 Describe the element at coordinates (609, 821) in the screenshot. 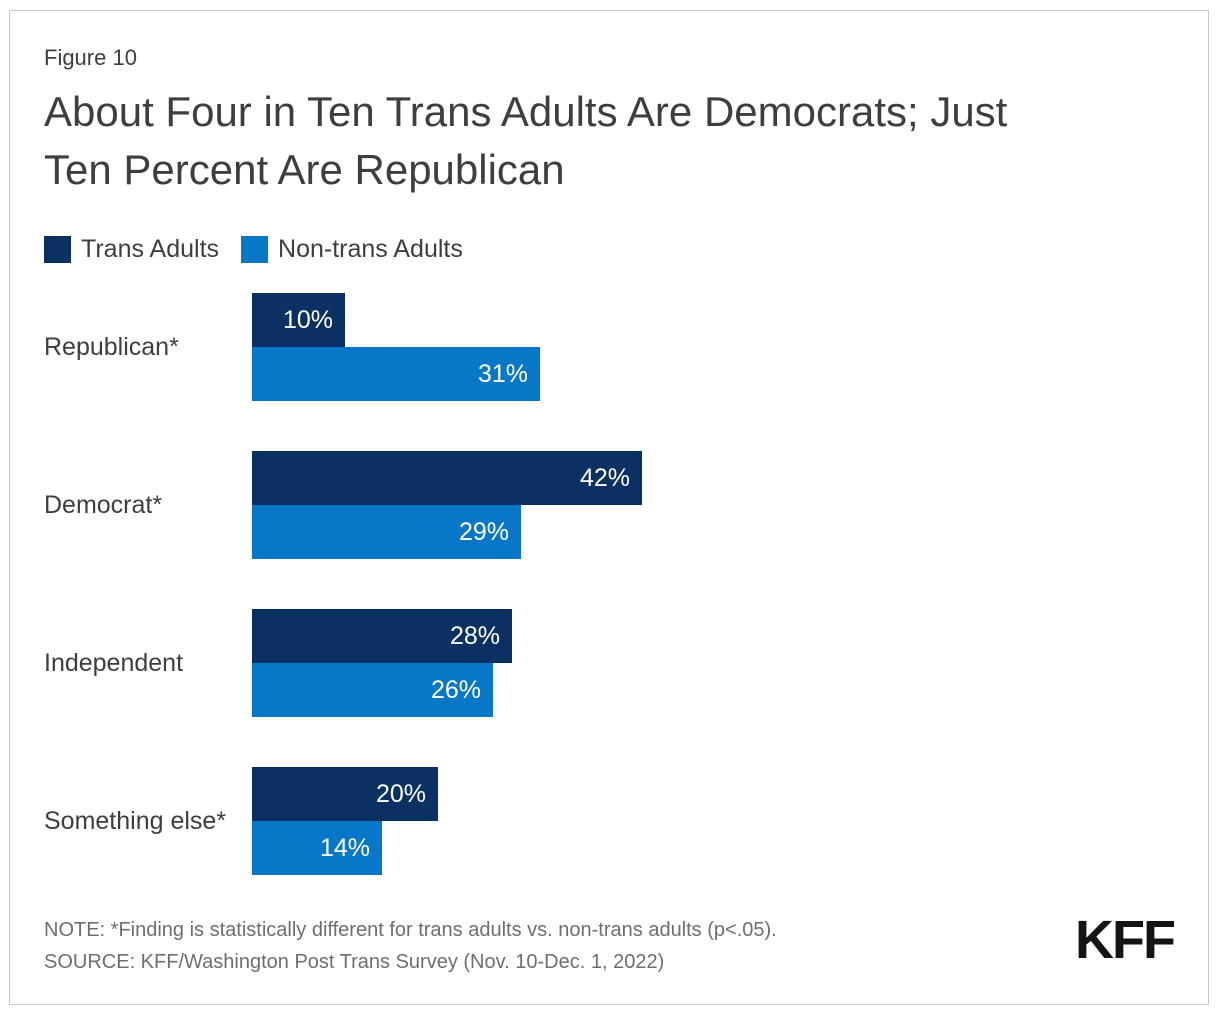

I see `chart-row: Something else* 20% 14%` at that location.